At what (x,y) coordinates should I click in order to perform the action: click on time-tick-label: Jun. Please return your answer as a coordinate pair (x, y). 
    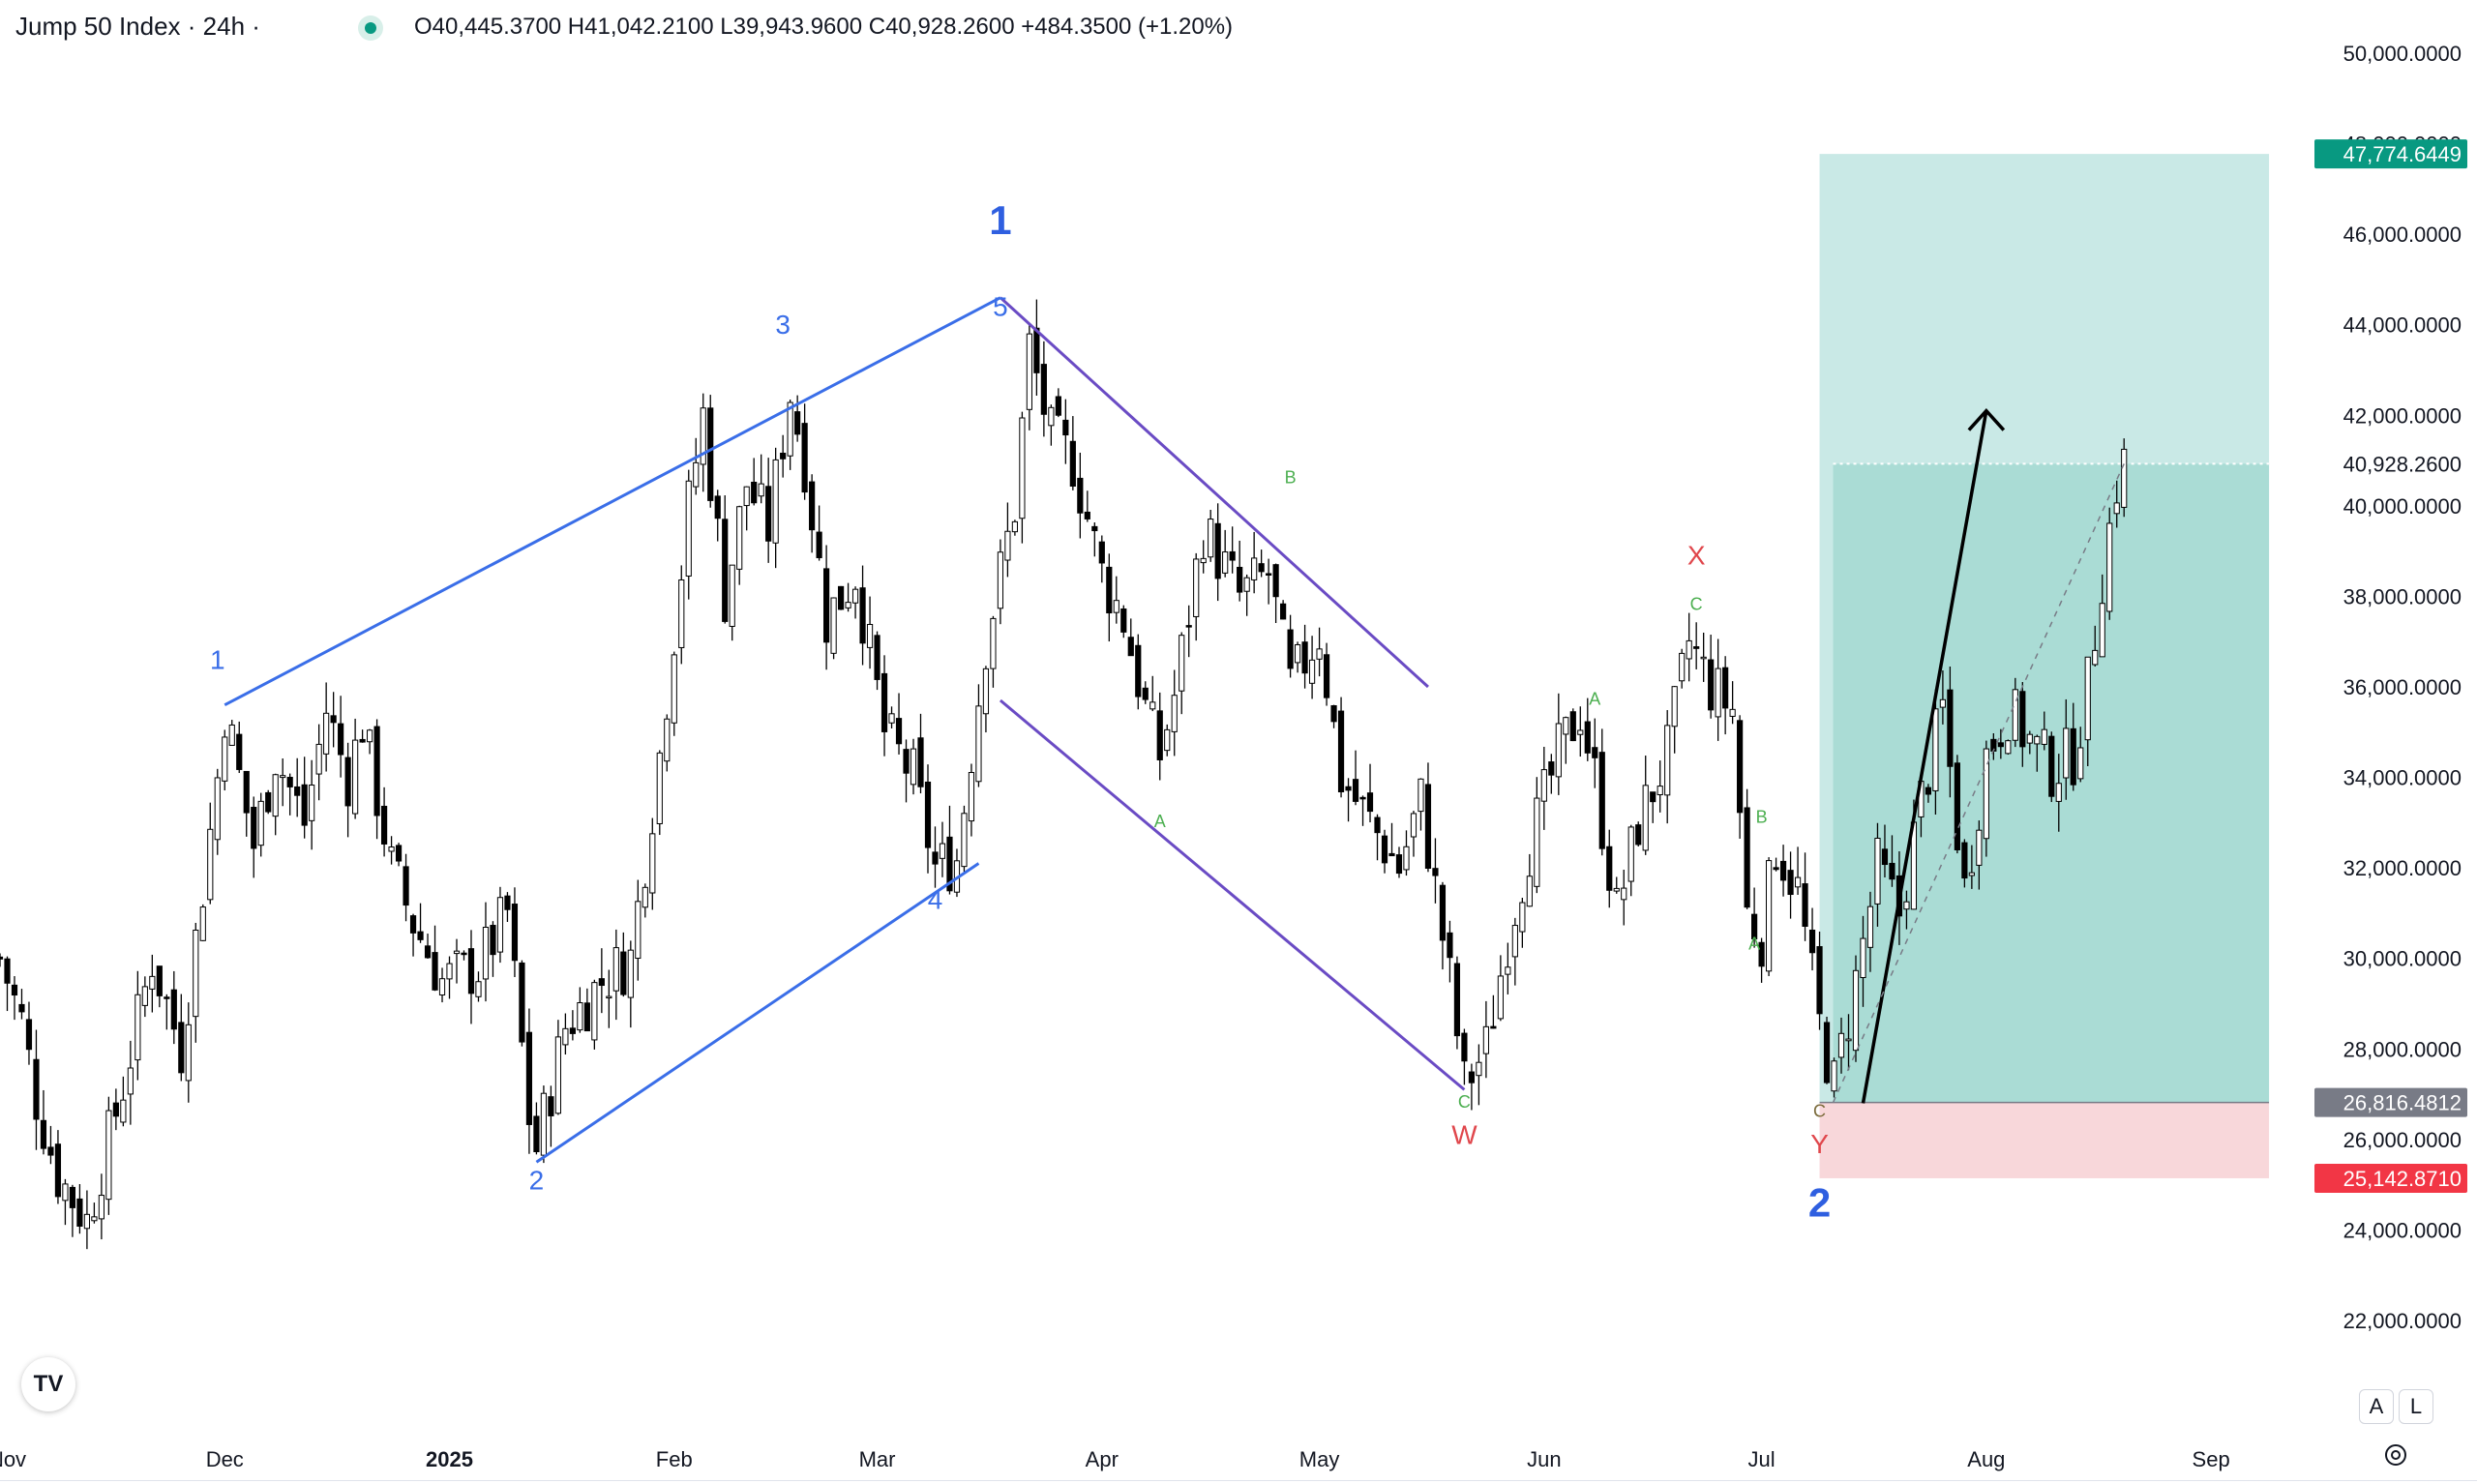
    Looking at the image, I should click on (1544, 1459).